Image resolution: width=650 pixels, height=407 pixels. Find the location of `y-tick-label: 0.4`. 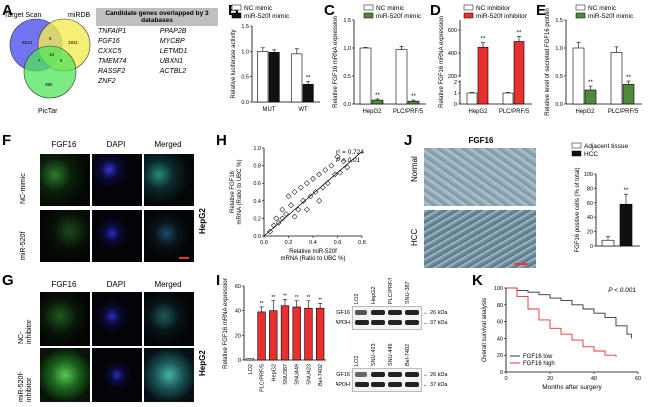

y-tick-label: 0.4 is located at coordinates (257, 202).